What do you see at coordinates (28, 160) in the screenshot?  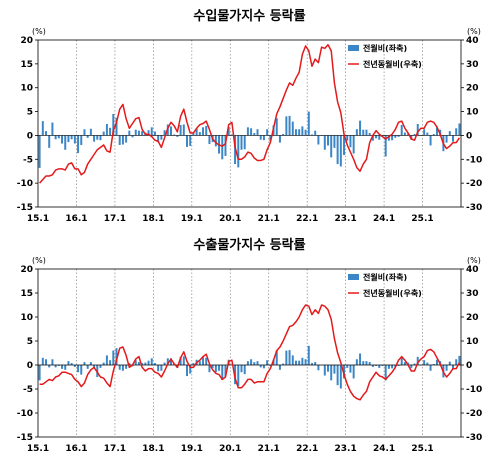 I see `left-tick-label: -5` at bounding box center [28, 160].